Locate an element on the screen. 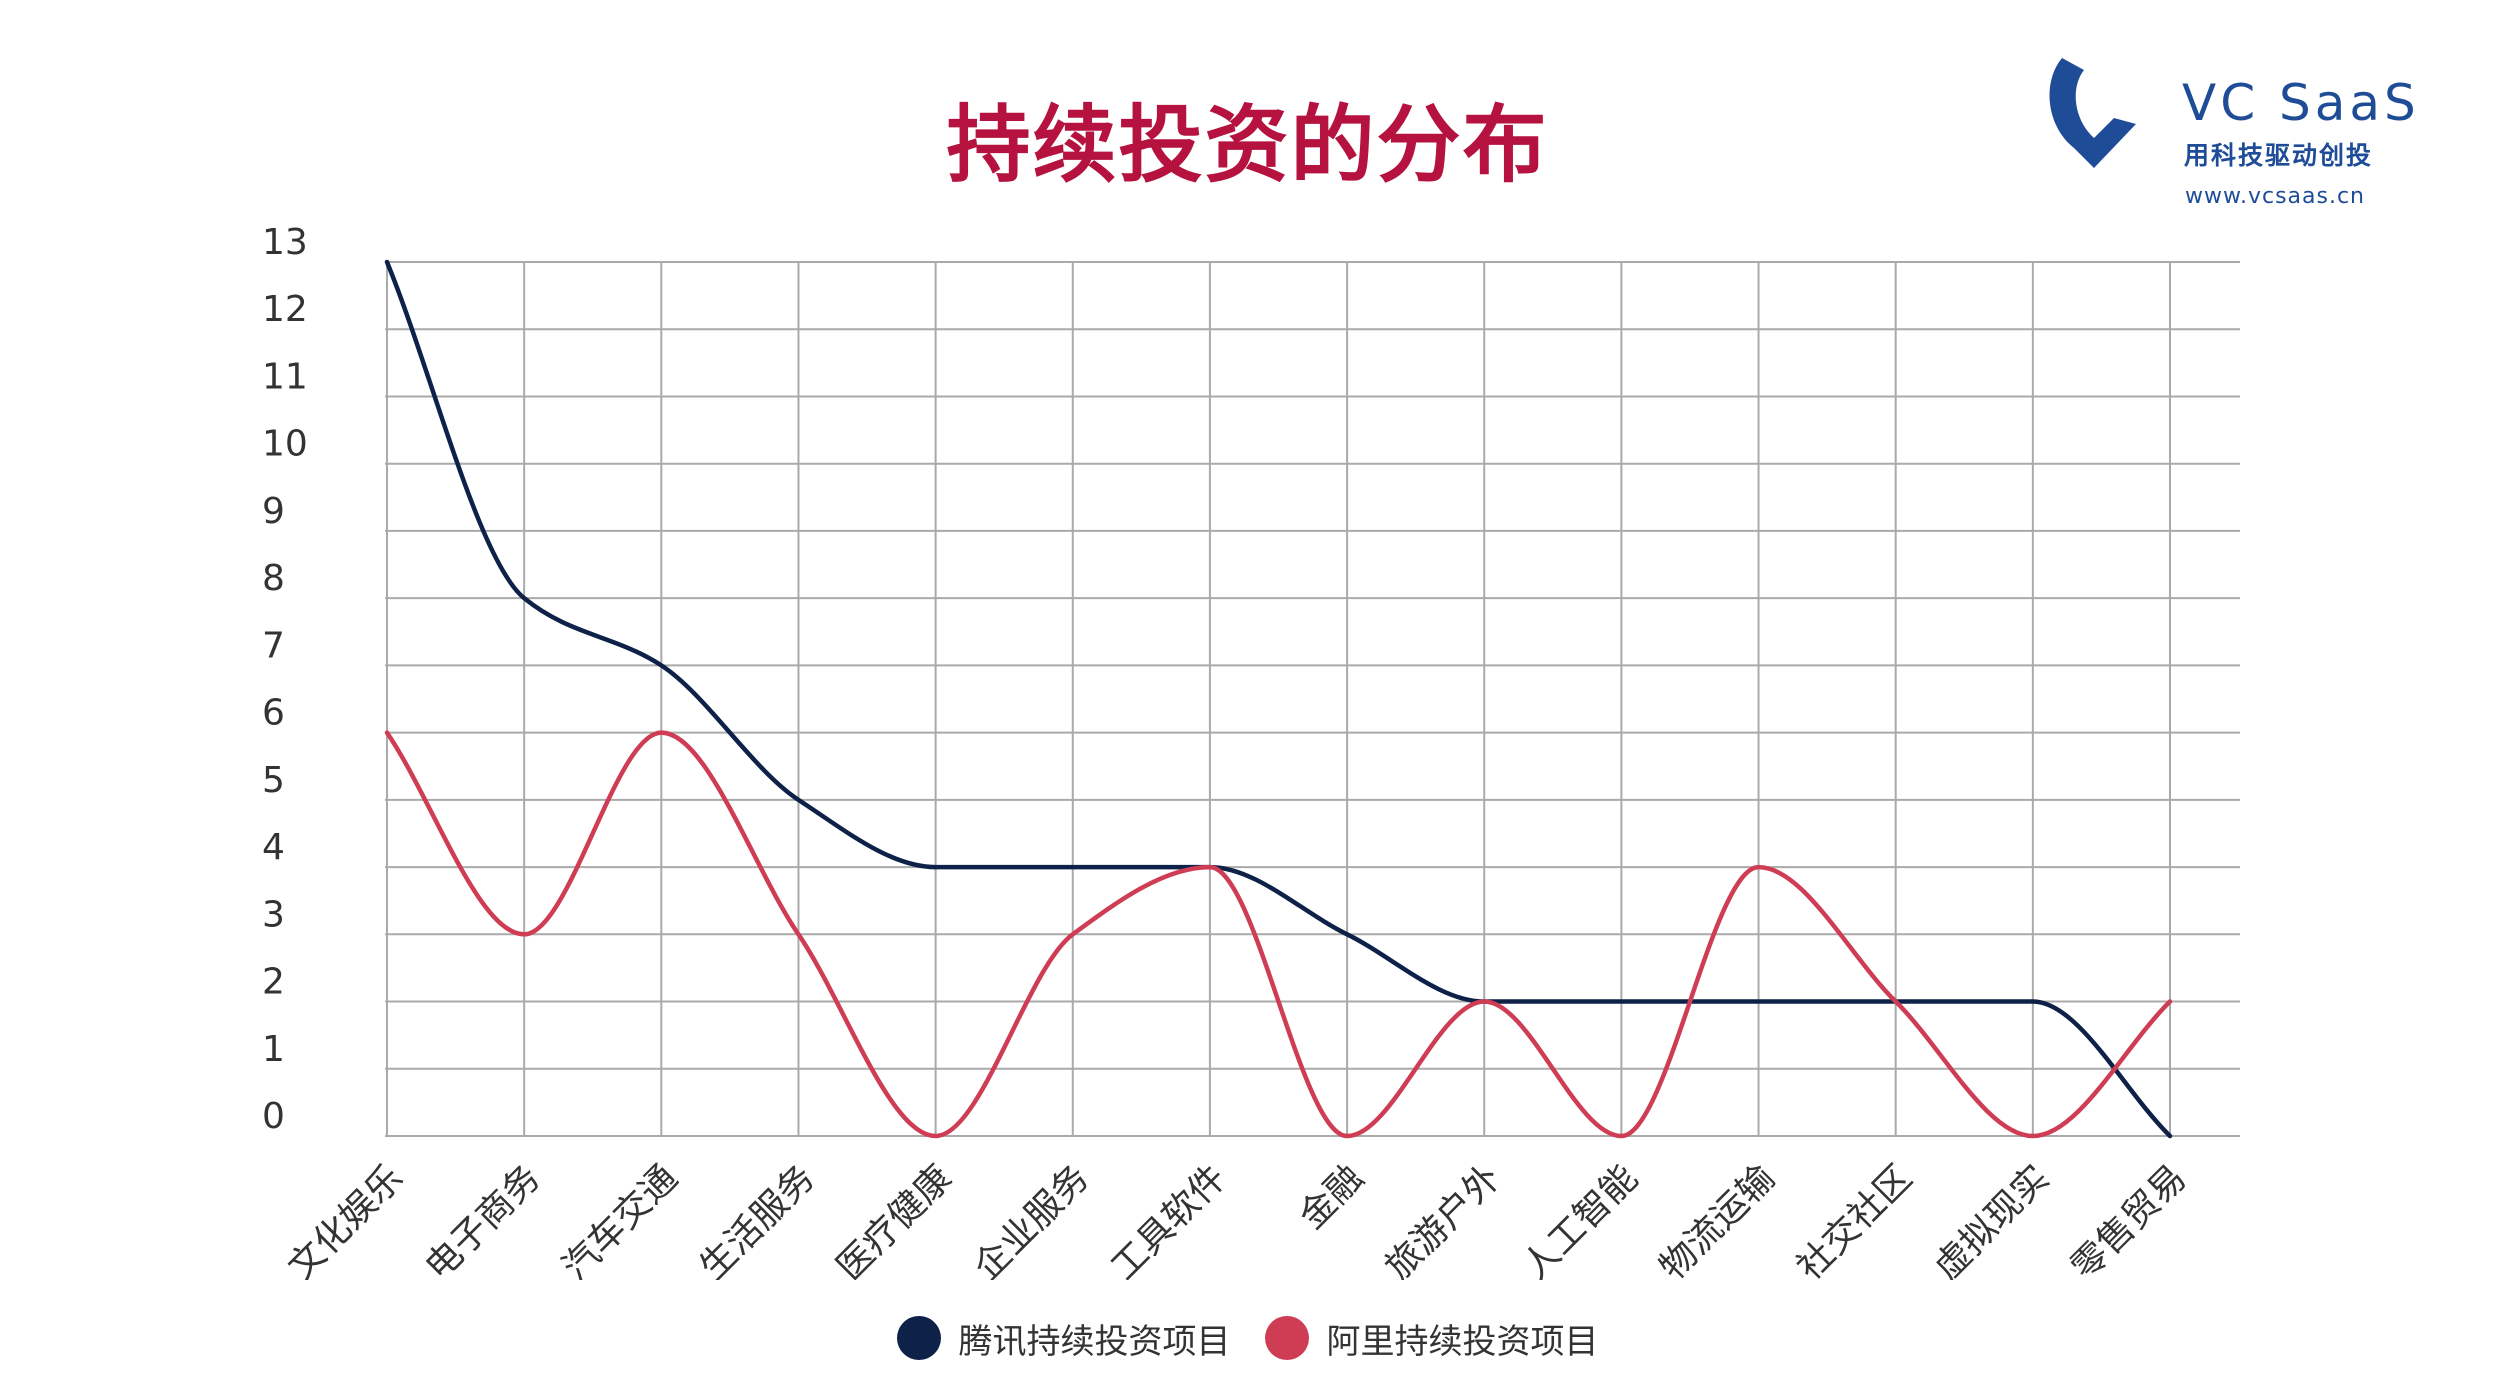 The height and width of the screenshot is (1399, 2495). logo-url: www.vcsaas.cn is located at coordinates (2275, 196).